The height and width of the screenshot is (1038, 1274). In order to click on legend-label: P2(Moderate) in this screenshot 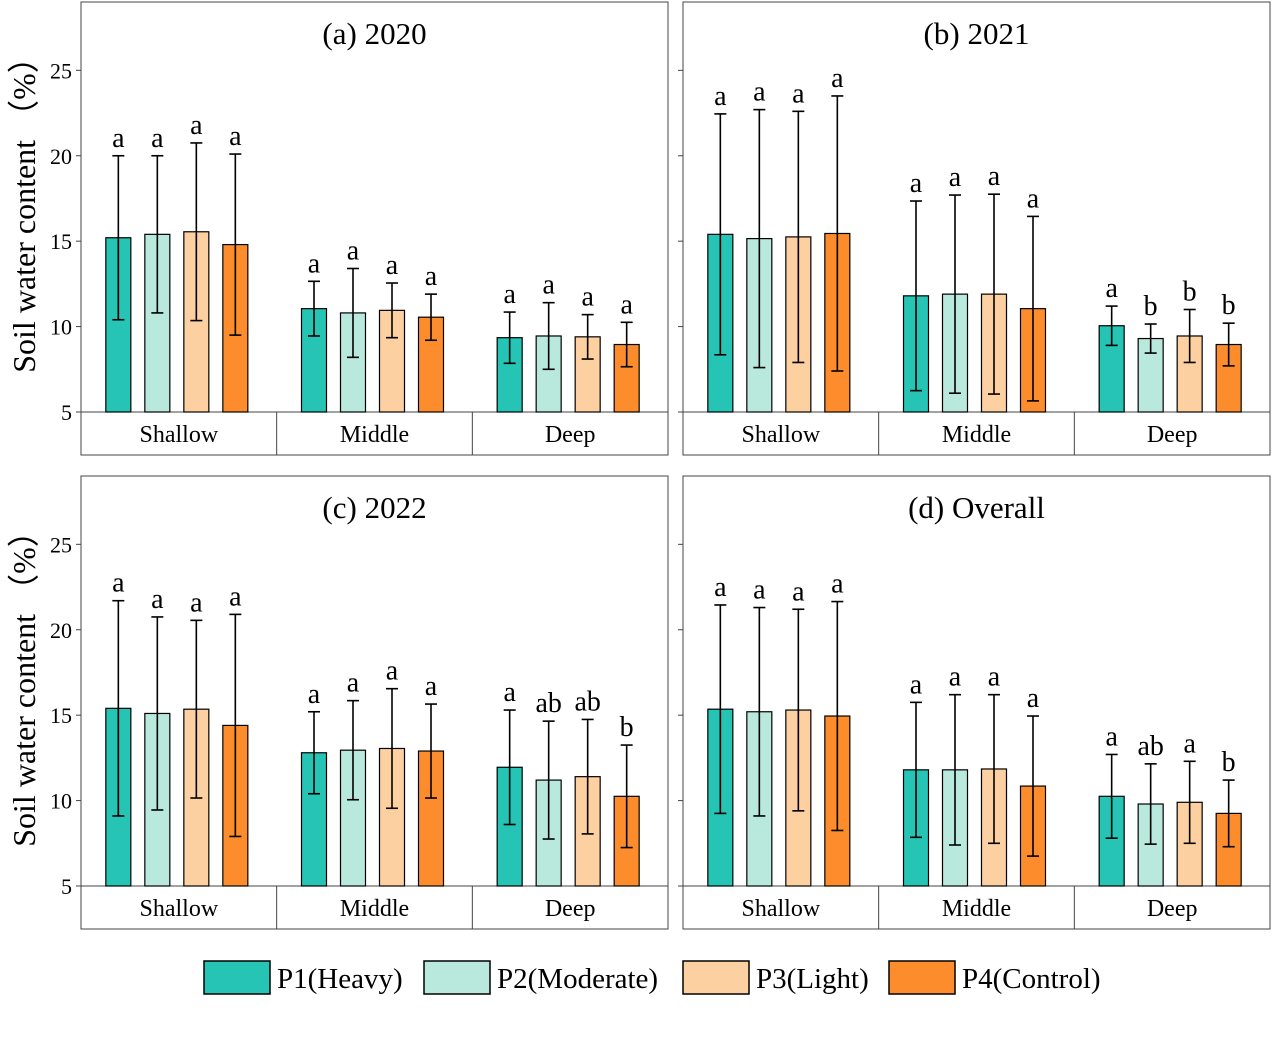, I will do `click(577, 979)`.